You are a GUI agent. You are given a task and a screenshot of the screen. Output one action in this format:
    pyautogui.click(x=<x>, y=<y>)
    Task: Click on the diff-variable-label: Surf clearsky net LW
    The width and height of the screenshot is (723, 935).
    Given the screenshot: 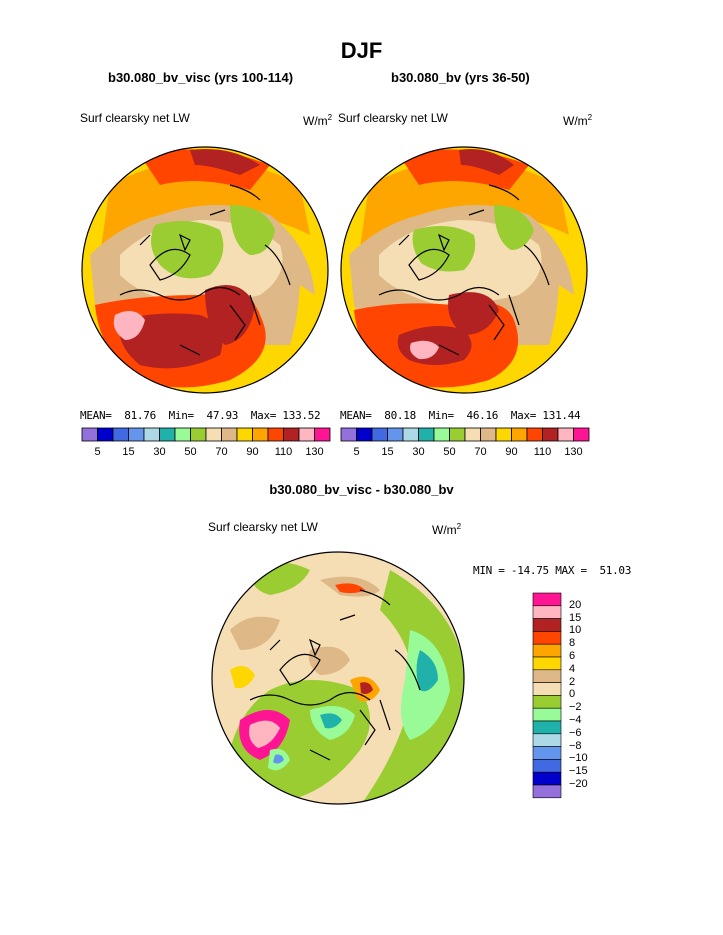 What is the action you would take?
    pyautogui.click(x=263, y=527)
    